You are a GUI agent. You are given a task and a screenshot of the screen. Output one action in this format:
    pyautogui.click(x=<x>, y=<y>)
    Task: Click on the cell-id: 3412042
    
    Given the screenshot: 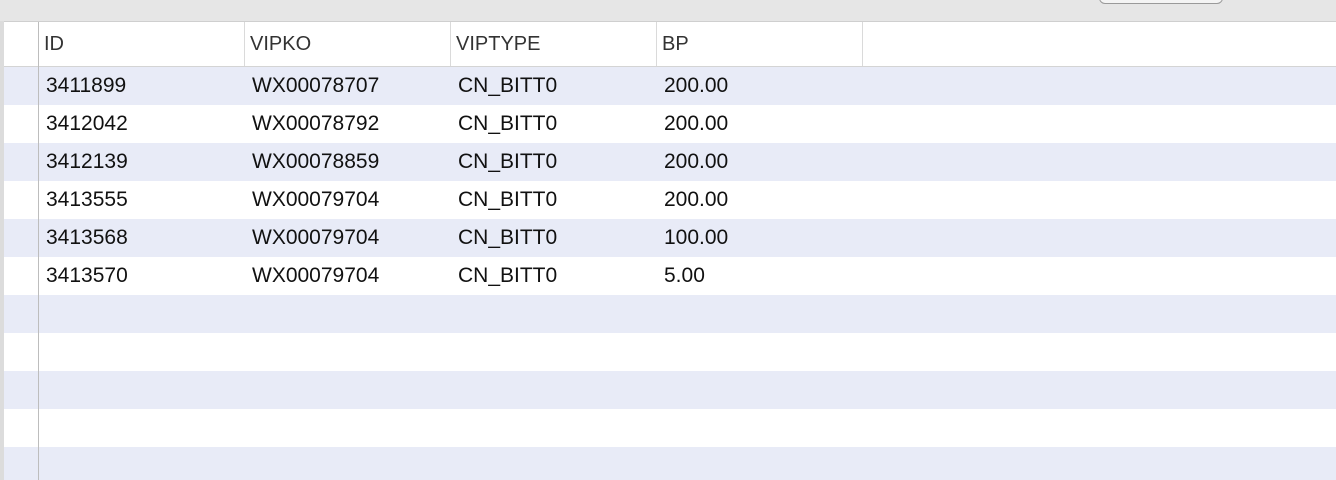 What is the action you would take?
    pyautogui.click(x=87, y=123)
    